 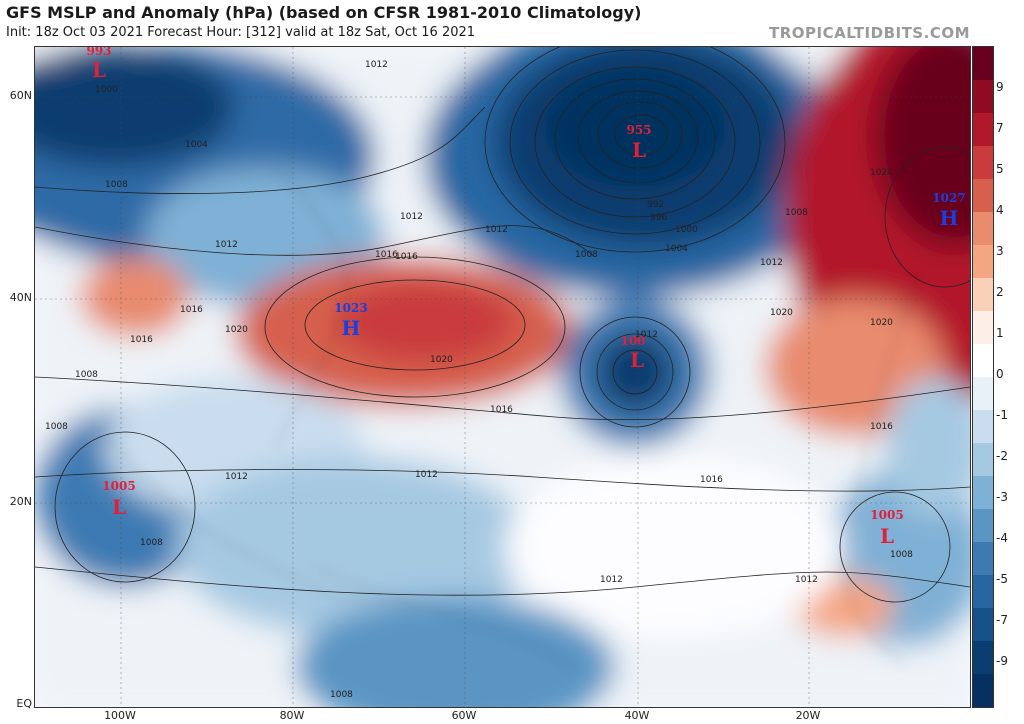 I want to click on low-center-1005-africa: 1005 L, so click(x=886, y=528).